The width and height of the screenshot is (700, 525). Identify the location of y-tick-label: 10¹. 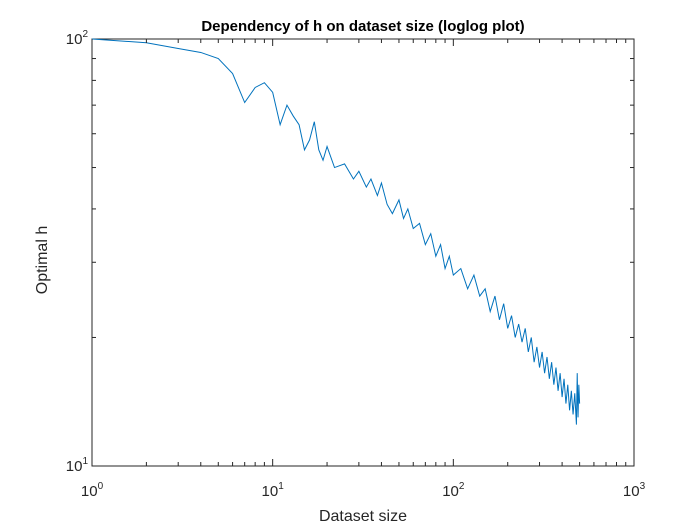
(77, 465).